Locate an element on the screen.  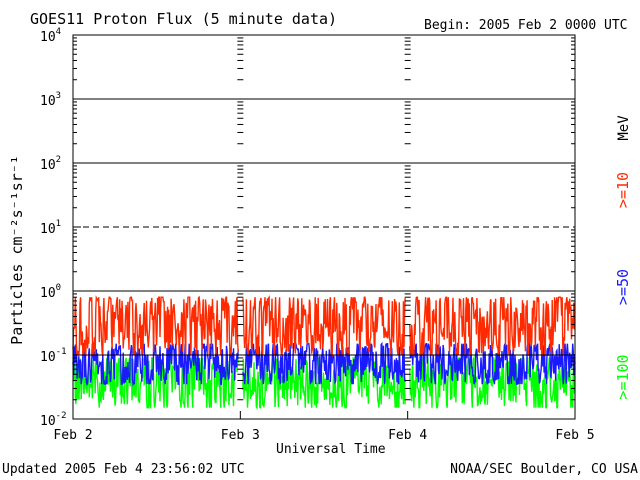
updated-timestamp: Updated 2005 Feb 4 23:56:02 UTC is located at coordinates (123, 469).